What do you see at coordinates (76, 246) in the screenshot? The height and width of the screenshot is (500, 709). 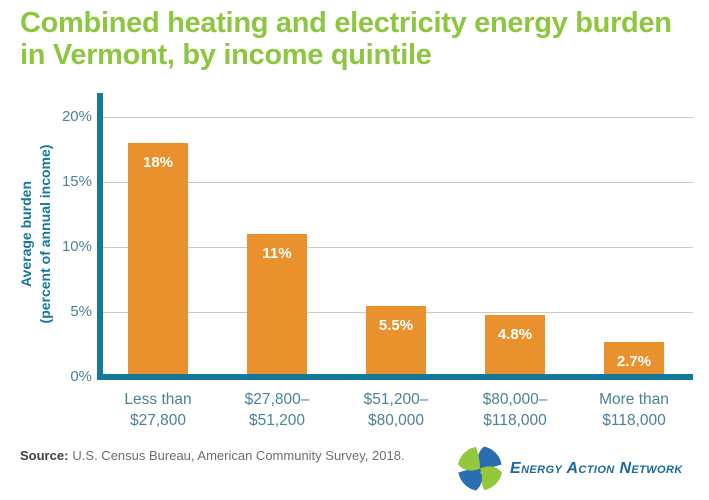 I see `y-tick-label: 10%` at bounding box center [76, 246].